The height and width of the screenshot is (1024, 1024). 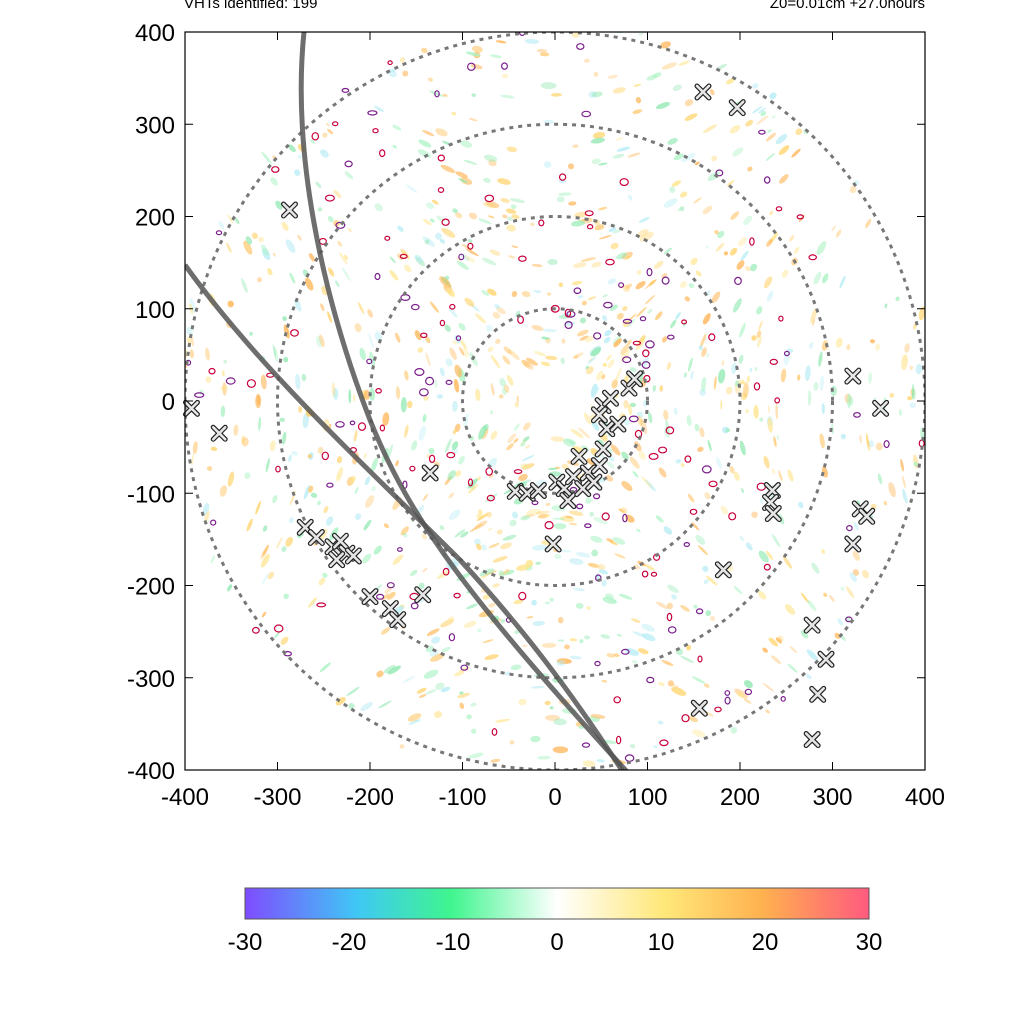 What do you see at coordinates (832, 797) in the screenshot?
I see `x-tick-label: 300` at bounding box center [832, 797].